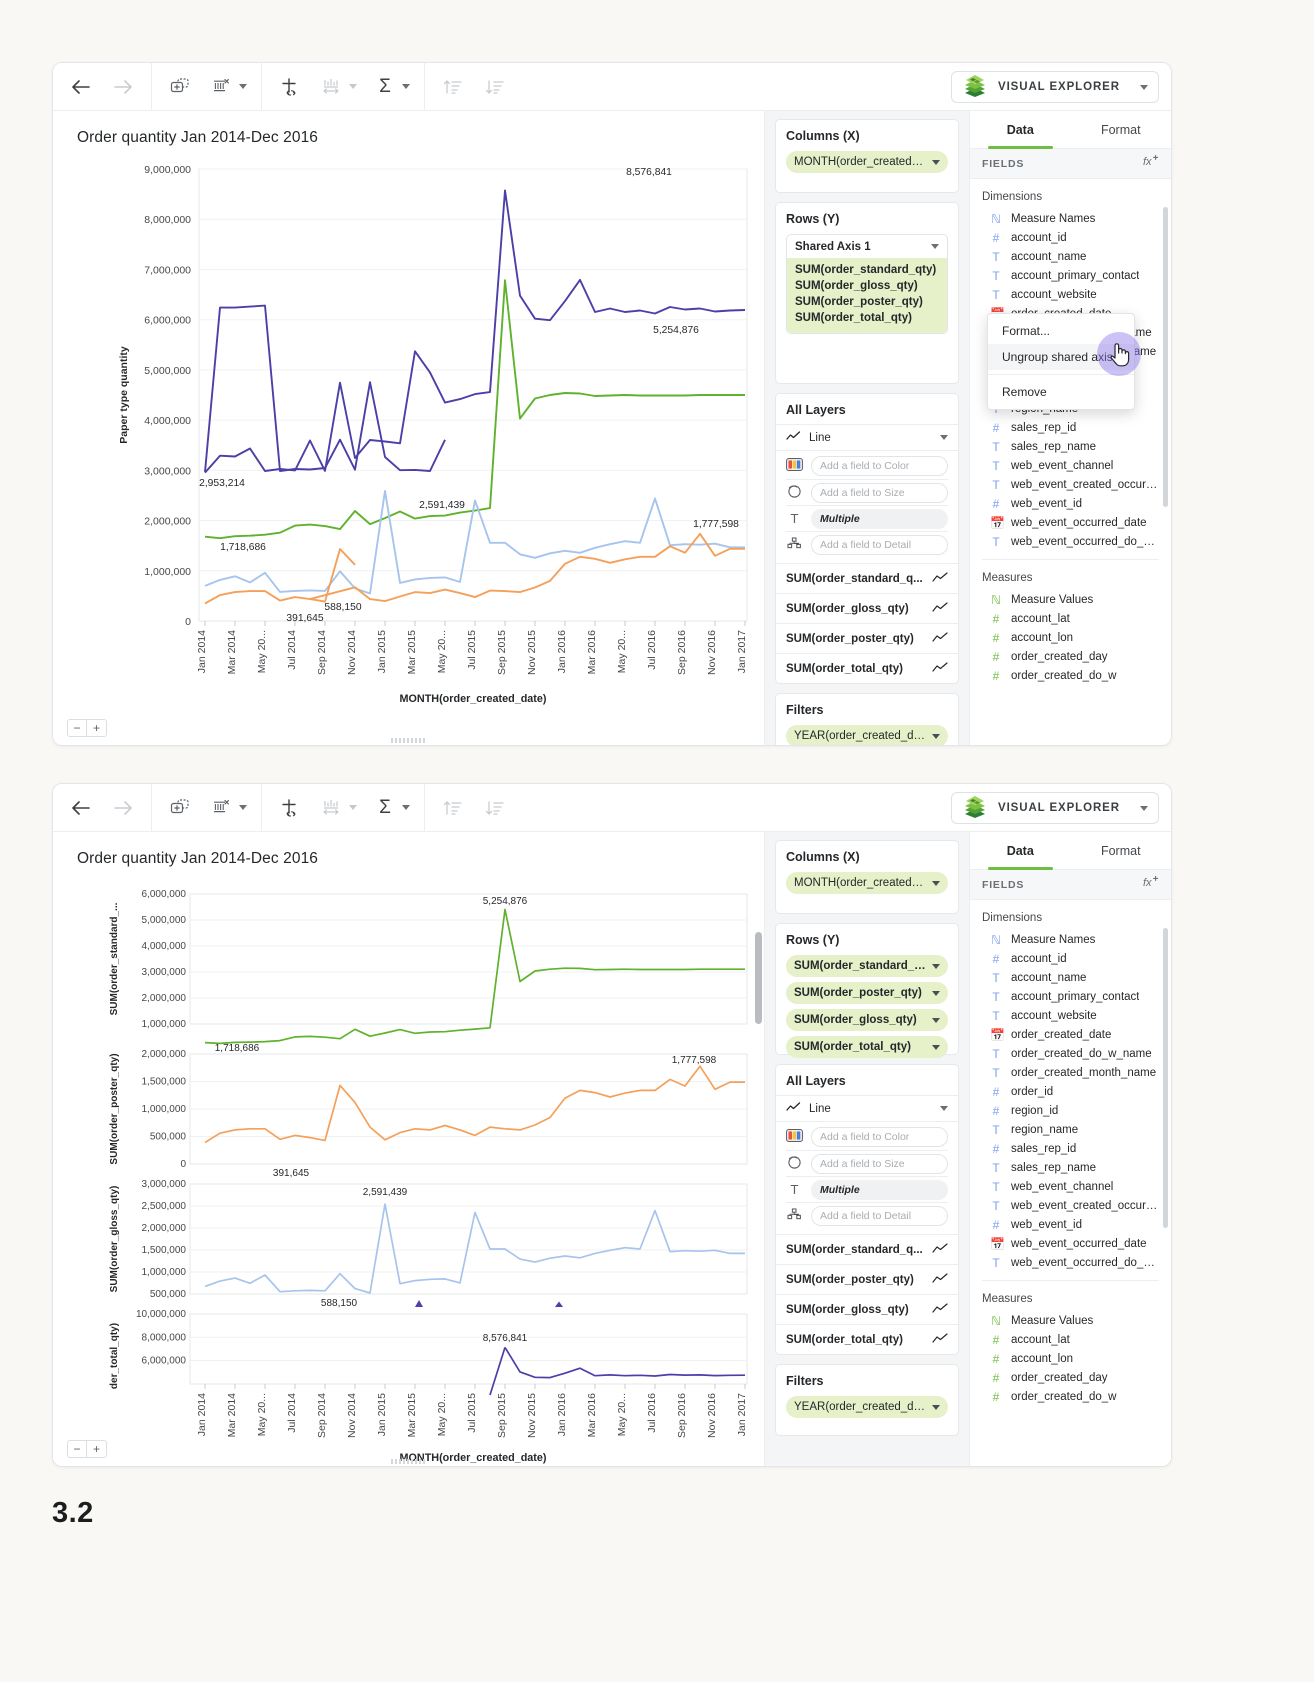 The image size is (1314, 1682). Describe the element at coordinates (97, 728) in the screenshot. I see `zoom-in-button: +` at that location.